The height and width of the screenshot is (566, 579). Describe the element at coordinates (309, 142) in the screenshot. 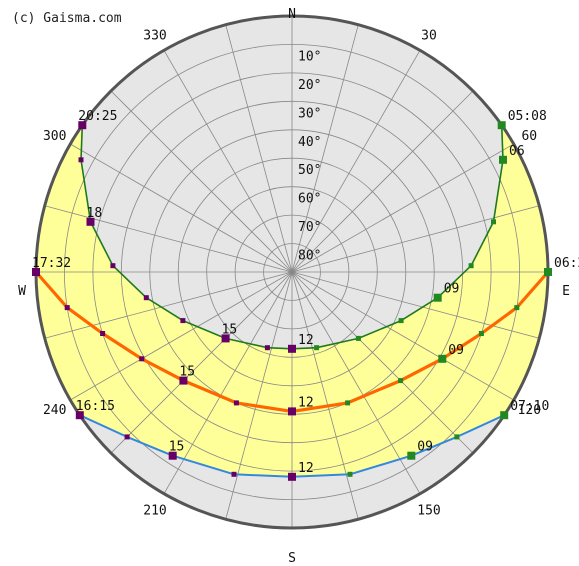

I see `altitude-label-40: 40°` at that location.